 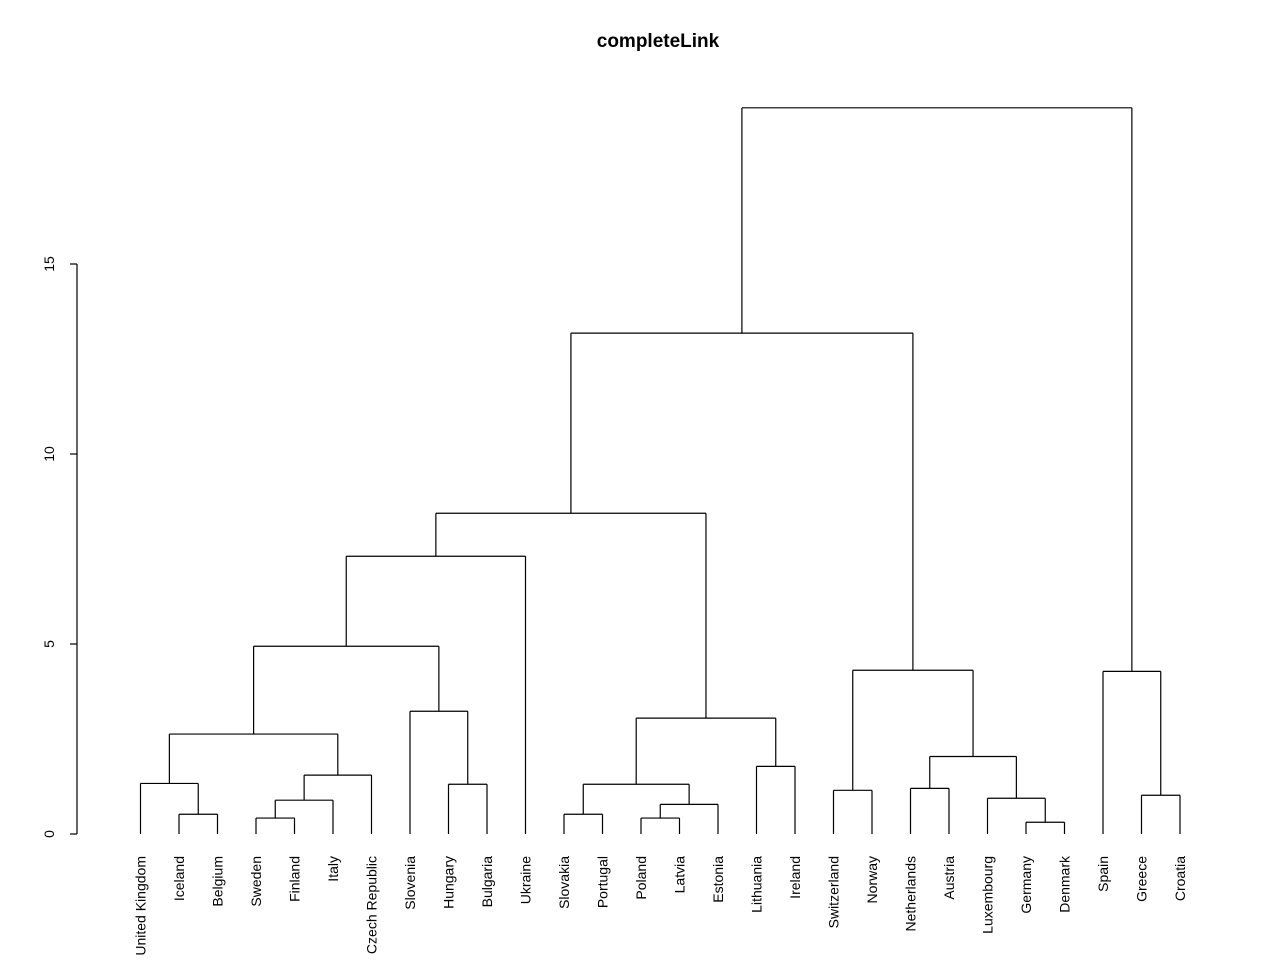 I want to click on leaf-label-ukraine: Ukraine, so click(x=526, y=880).